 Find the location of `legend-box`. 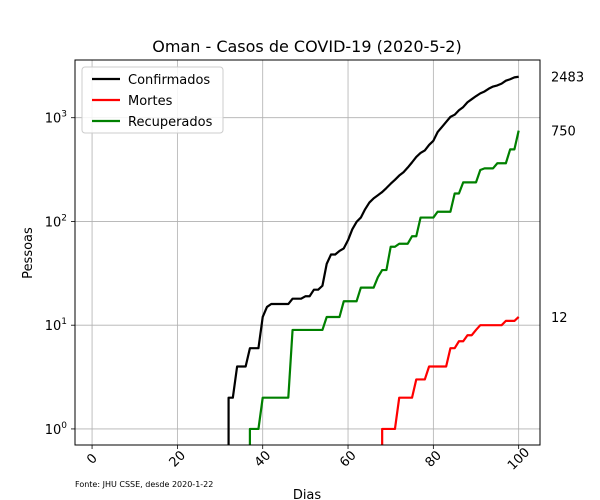

legend-box is located at coordinates (152, 100).